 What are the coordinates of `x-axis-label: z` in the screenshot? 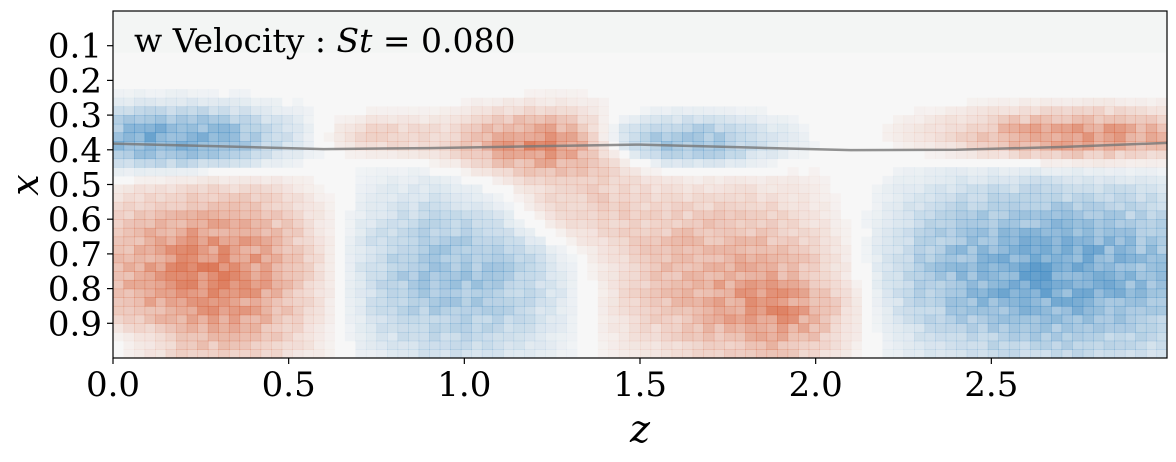 It's located at (640, 429).